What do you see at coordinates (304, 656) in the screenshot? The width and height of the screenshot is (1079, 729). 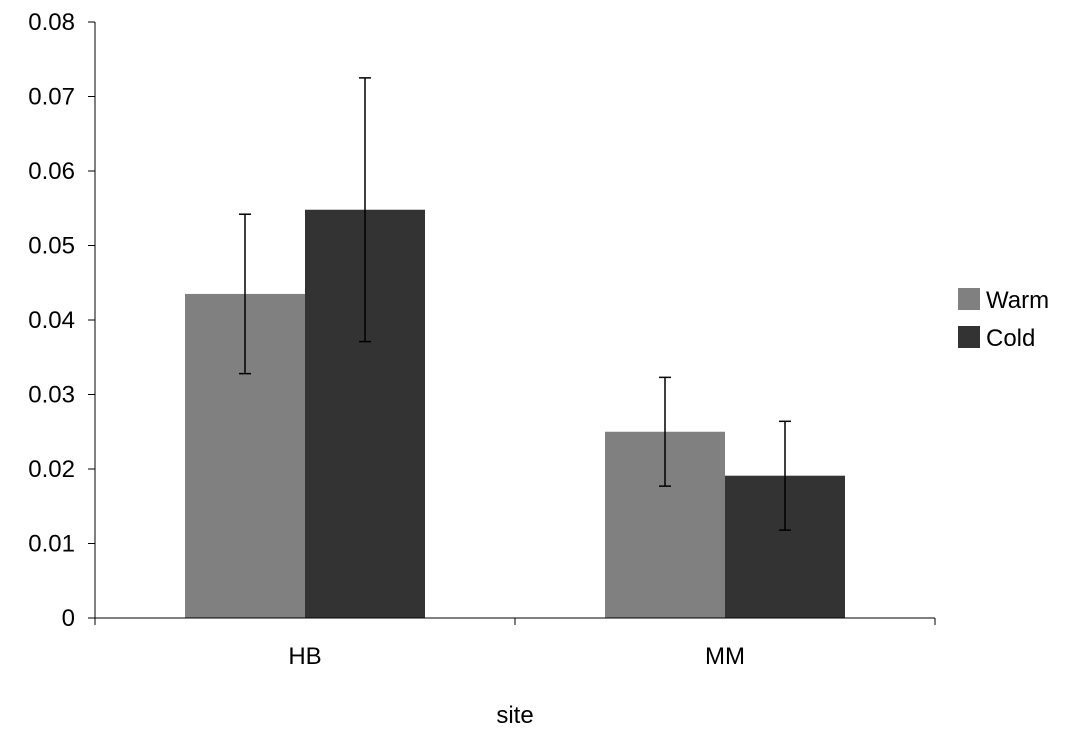 I see `x-tick-label: HB` at bounding box center [304, 656].